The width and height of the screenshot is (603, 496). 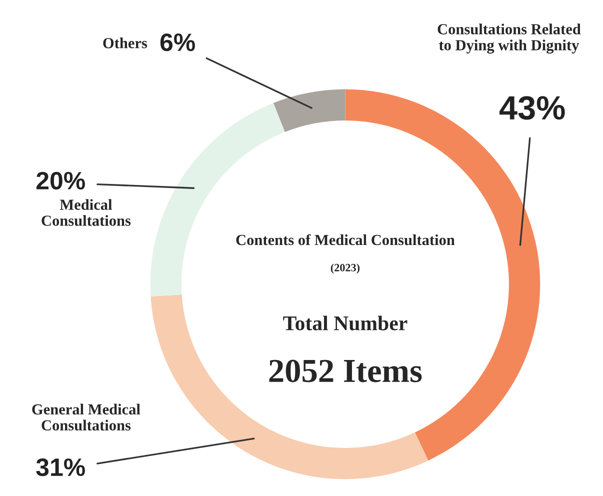 I want to click on text: Total Number, so click(x=345, y=323).